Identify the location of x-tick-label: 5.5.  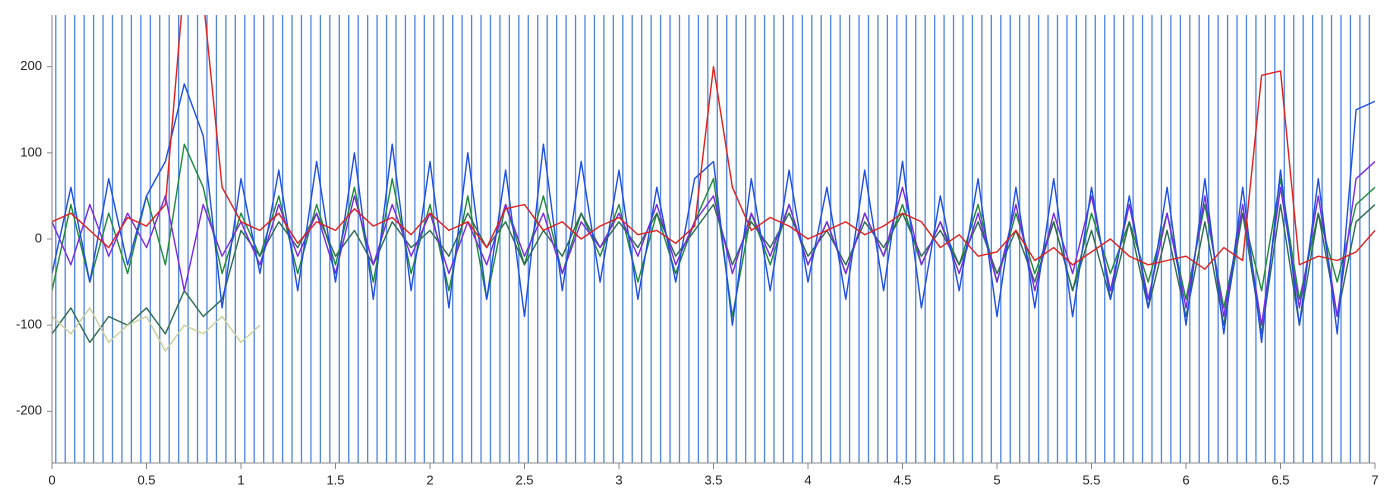
(1091, 479).